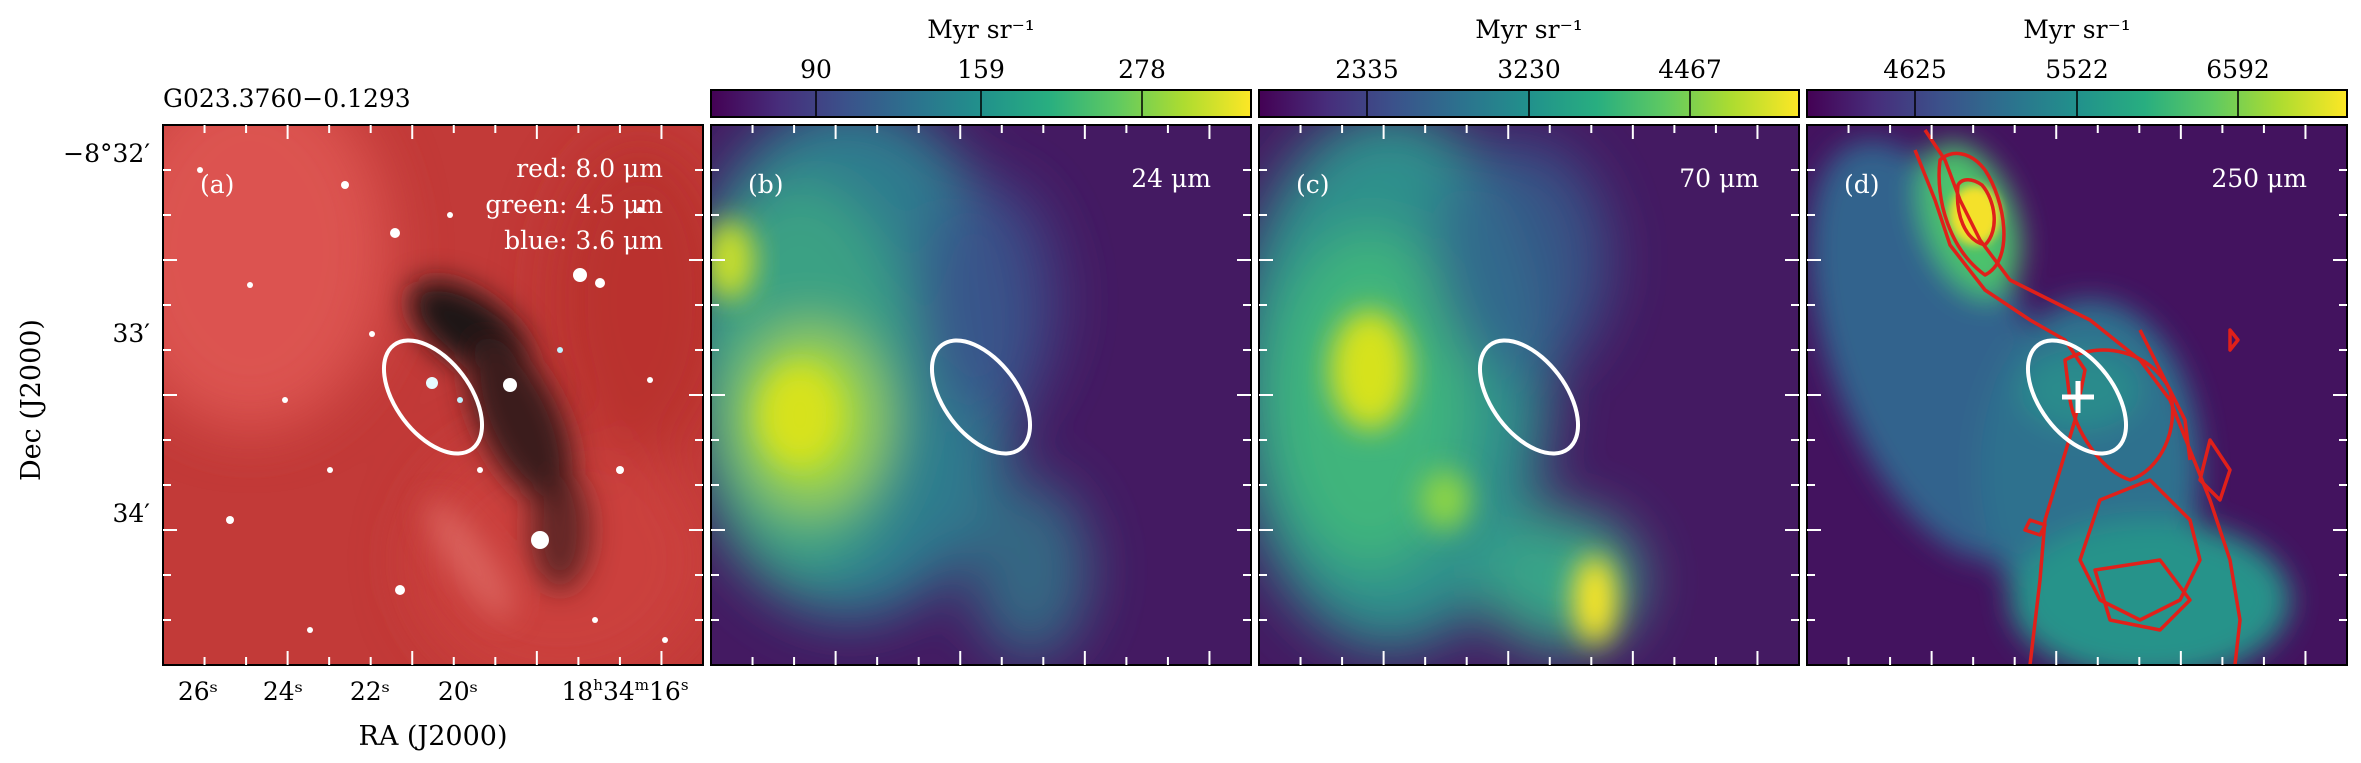  What do you see at coordinates (287, 98) in the screenshot?
I see `source-name: G023.3760−0.1293` at bounding box center [287, 98].